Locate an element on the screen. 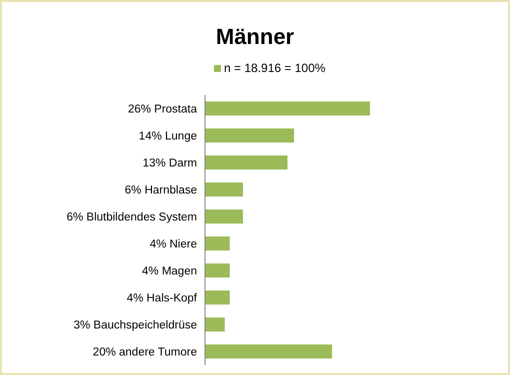  y-tick-label: 4% Magen is located at coordinates (169, 272).